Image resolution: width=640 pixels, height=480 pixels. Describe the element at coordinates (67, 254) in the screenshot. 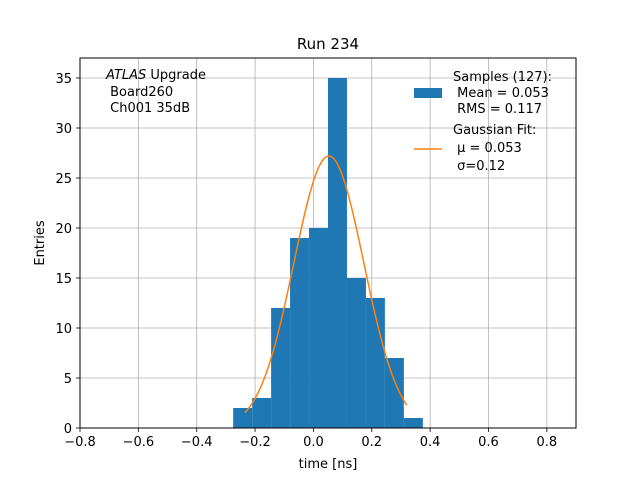

I see `y-axis-ticks: 0 5 10 15 20 25 30 35` at that location.